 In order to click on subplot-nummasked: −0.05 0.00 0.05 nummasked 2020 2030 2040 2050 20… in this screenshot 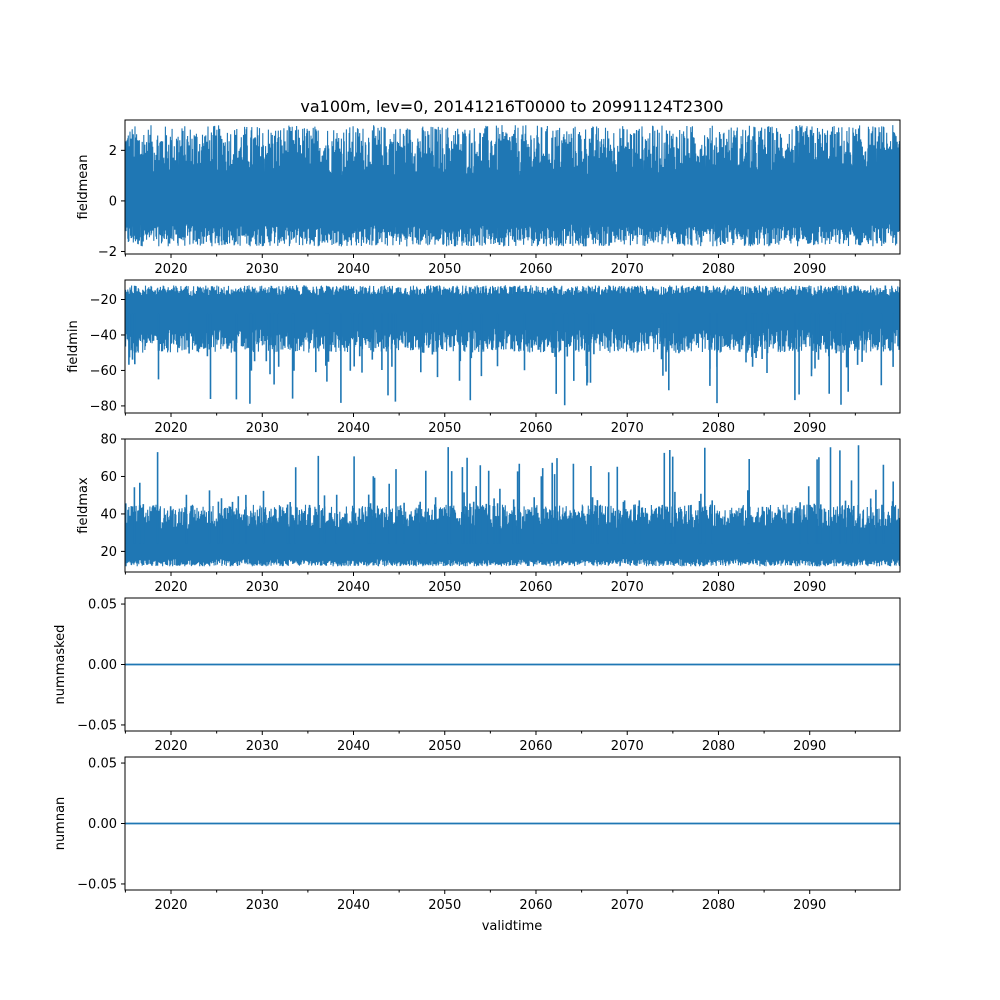, I will do `click(477, 675)`.